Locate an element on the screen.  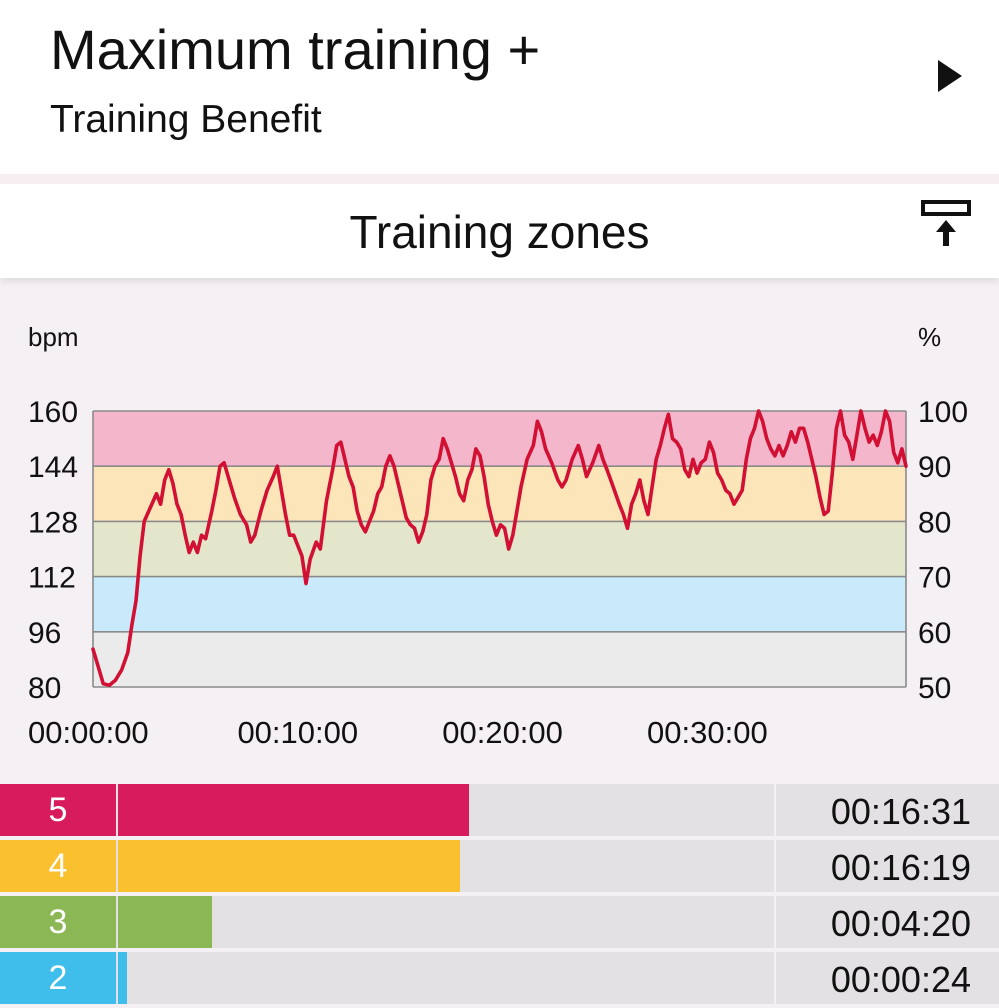
x-tick-label: 00:00:00 is located at coordinates (88, 732).